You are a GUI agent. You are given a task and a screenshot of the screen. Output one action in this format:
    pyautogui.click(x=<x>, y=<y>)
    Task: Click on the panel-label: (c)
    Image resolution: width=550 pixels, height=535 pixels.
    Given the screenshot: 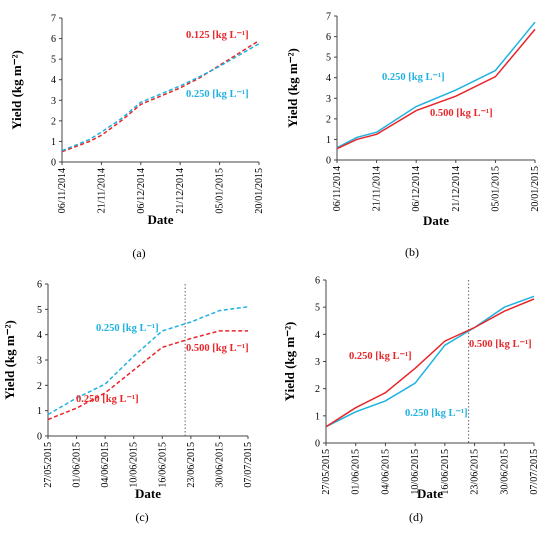 What is the action you would take?
    pyautogui.click(x=141, y=517)
    